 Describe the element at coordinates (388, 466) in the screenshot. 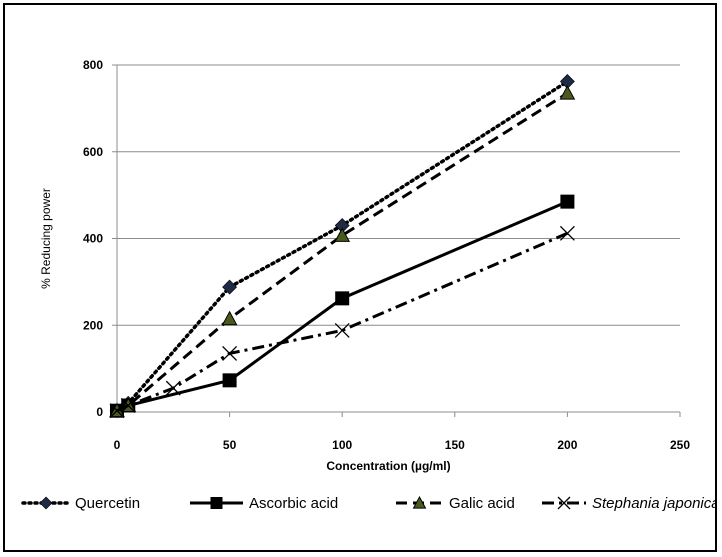

I see `x-axis-label: Concentration (µg/ml)` at that location.